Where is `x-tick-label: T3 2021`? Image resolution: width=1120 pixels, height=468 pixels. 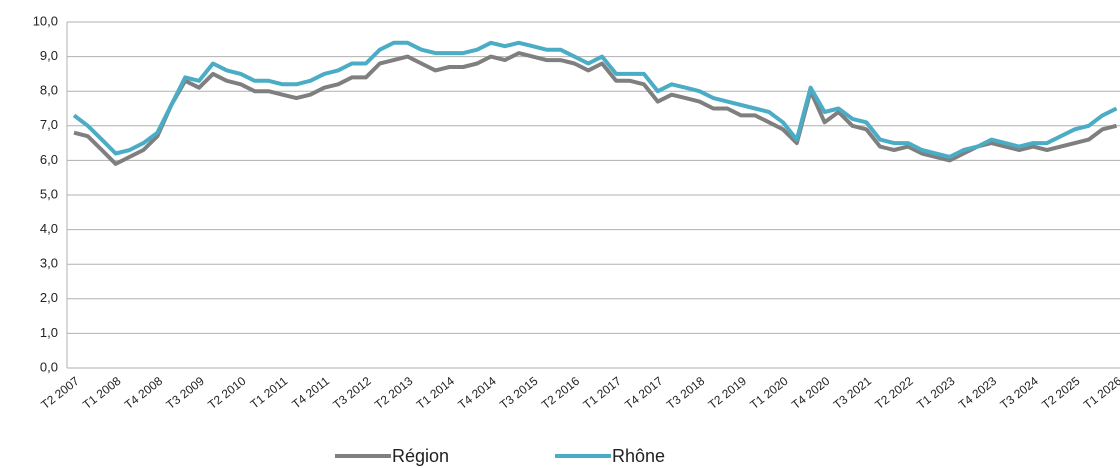 x-tick-label: T3 2021 is located at coordinates (853, 393).